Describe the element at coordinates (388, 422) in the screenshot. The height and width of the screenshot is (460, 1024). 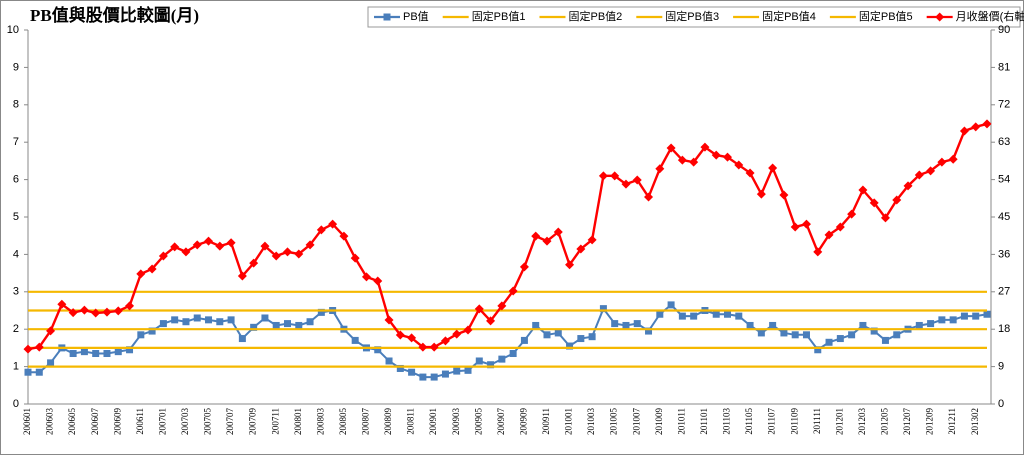
I see `x-tick-label: 200809` at that location.